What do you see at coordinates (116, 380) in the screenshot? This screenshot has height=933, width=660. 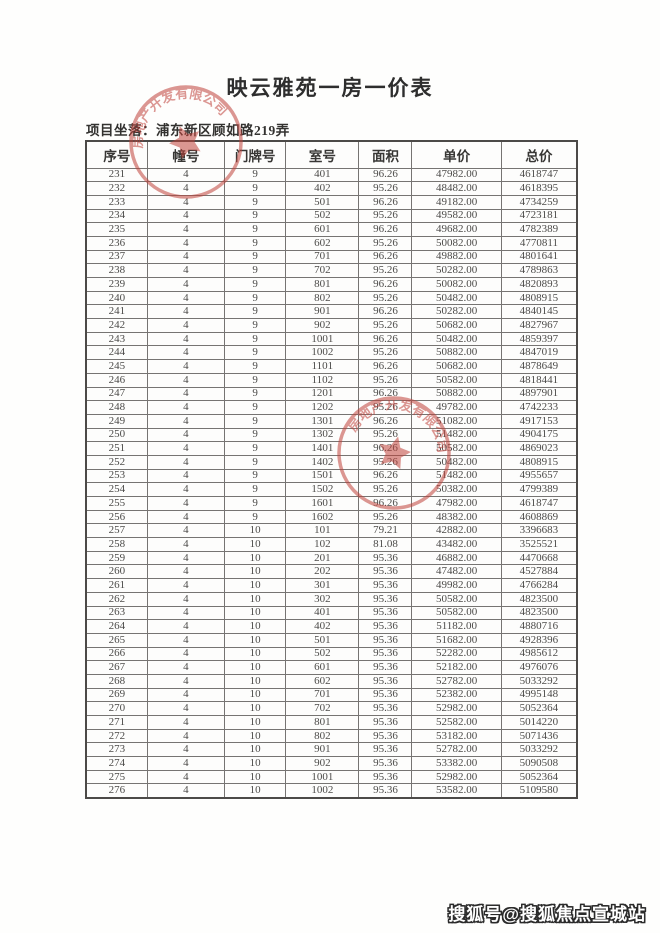 I see `cell-index: 246` at bounding box center [116, 380].